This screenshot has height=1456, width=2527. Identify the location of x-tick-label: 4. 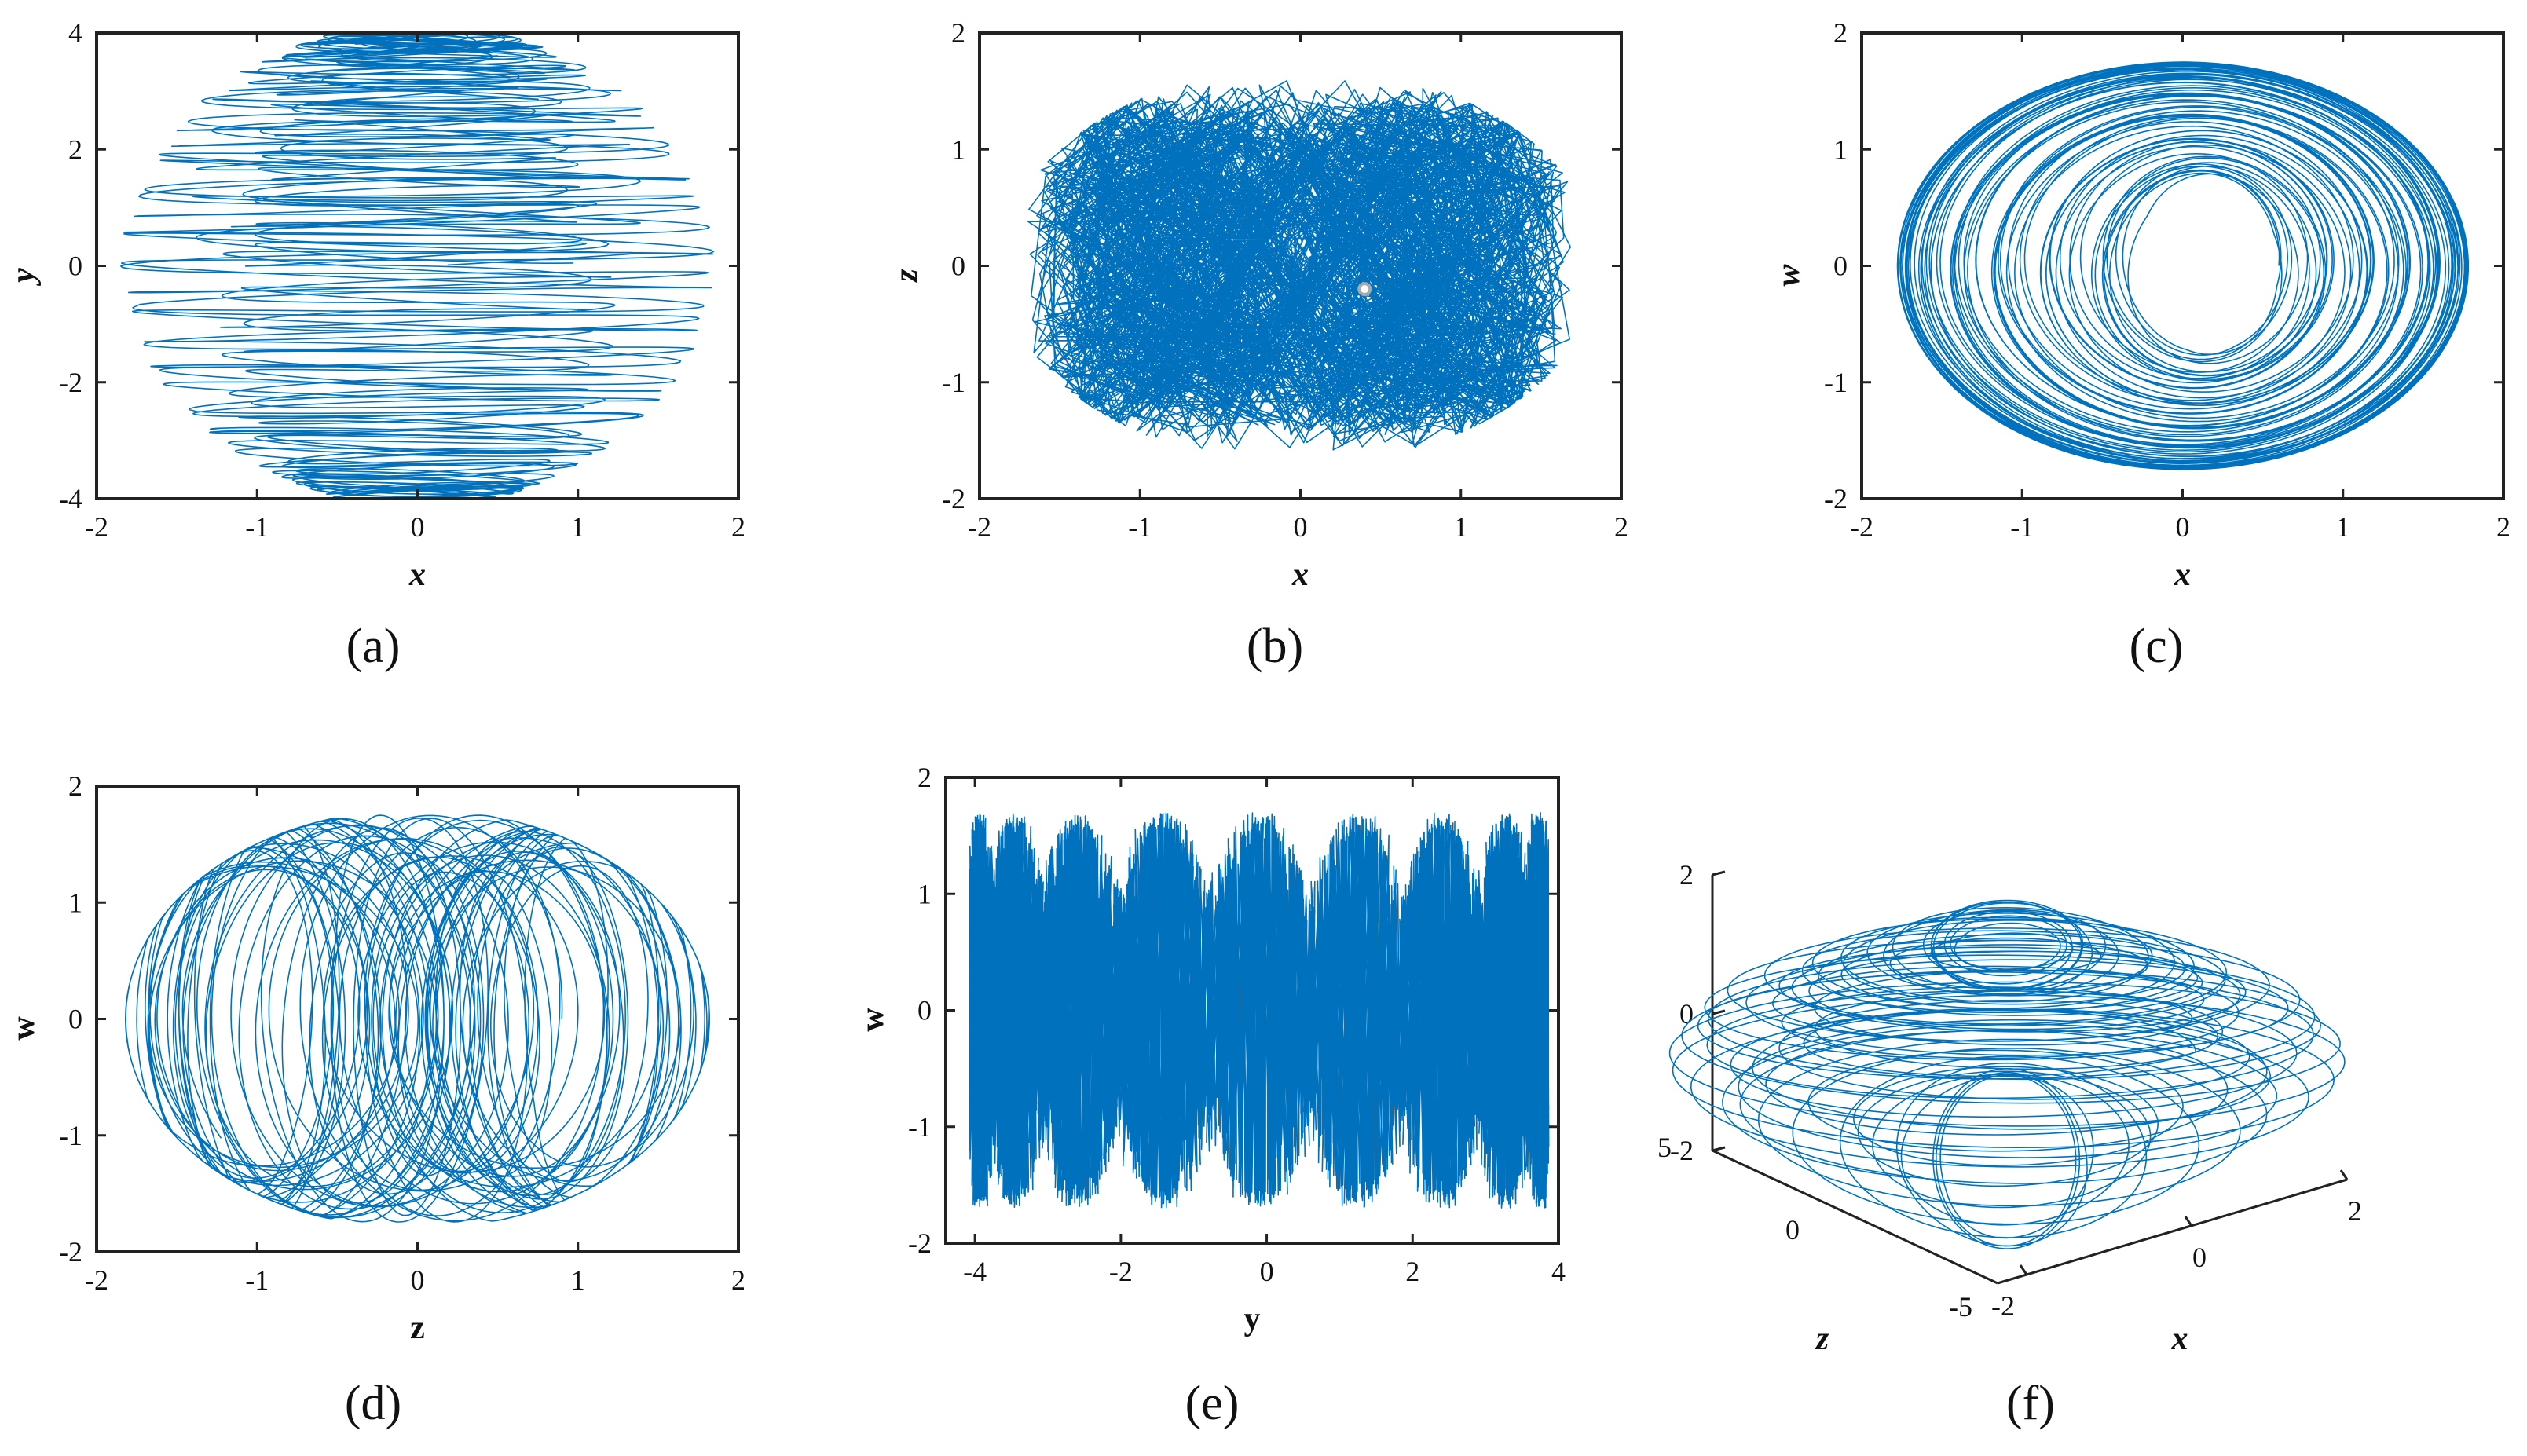
(1558, 1271).